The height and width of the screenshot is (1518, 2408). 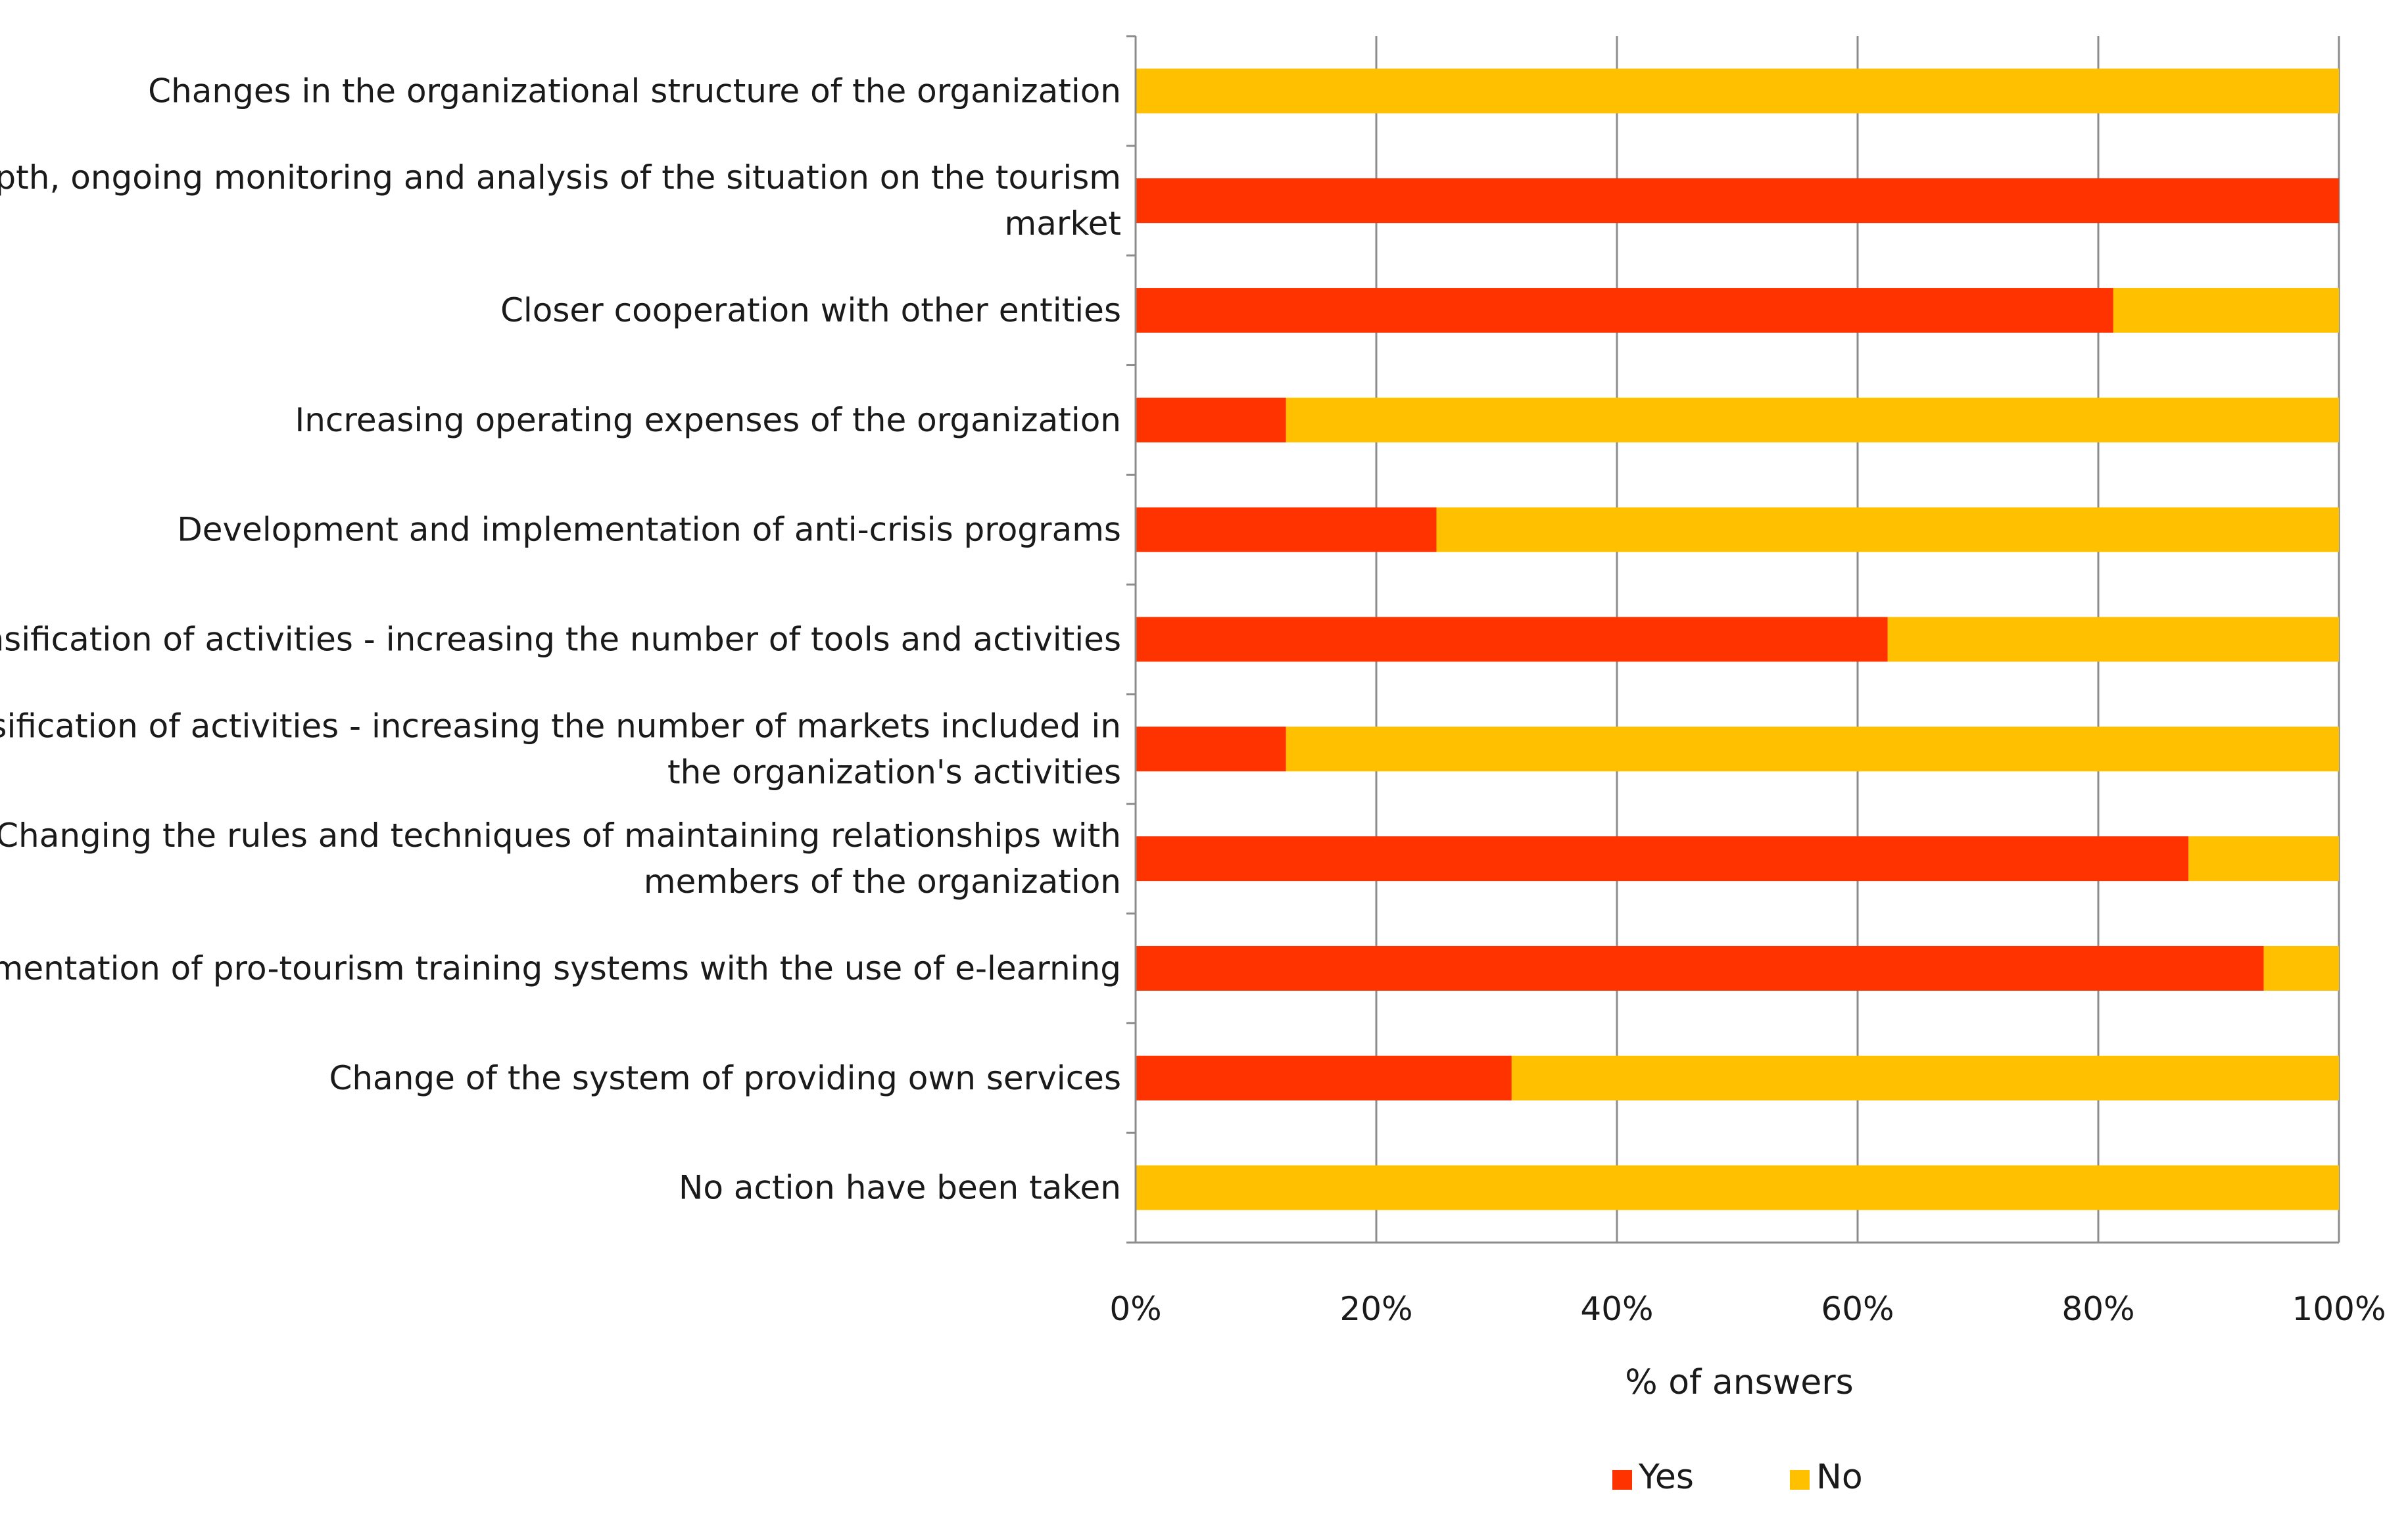 What do you see at coordinates (1747, 1309) in the screenshot?
I see `x-tick-labels: 0% 20% 40% 60% 80% 100%` at bounding box center [1747, 1309].